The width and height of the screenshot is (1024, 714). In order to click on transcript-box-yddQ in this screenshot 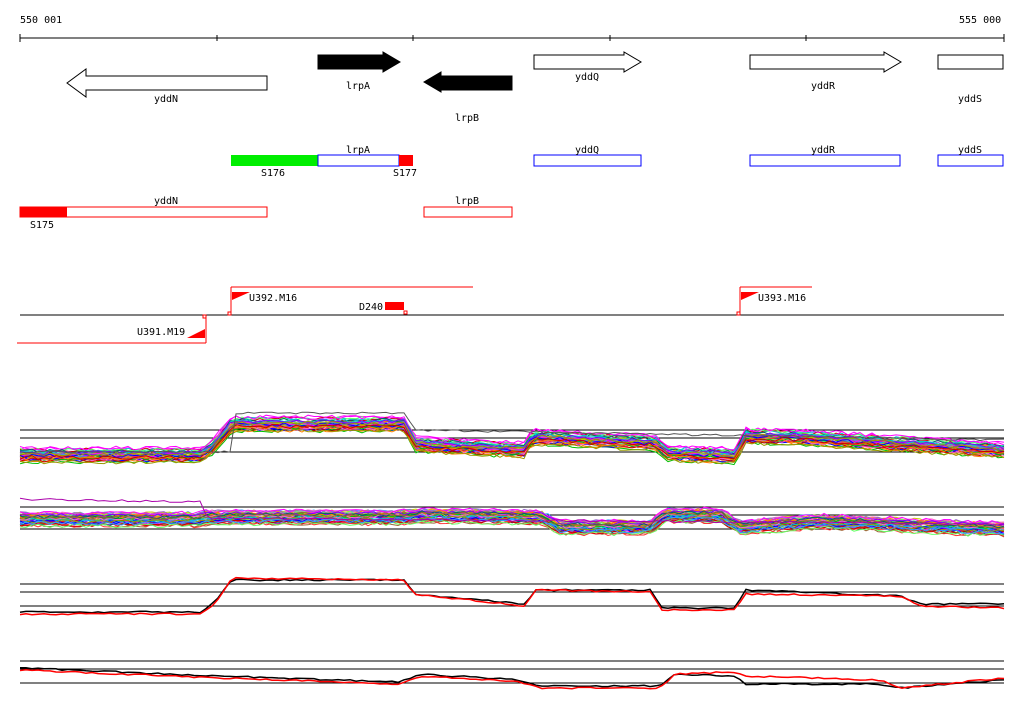, I will do `click(587, 160)`.